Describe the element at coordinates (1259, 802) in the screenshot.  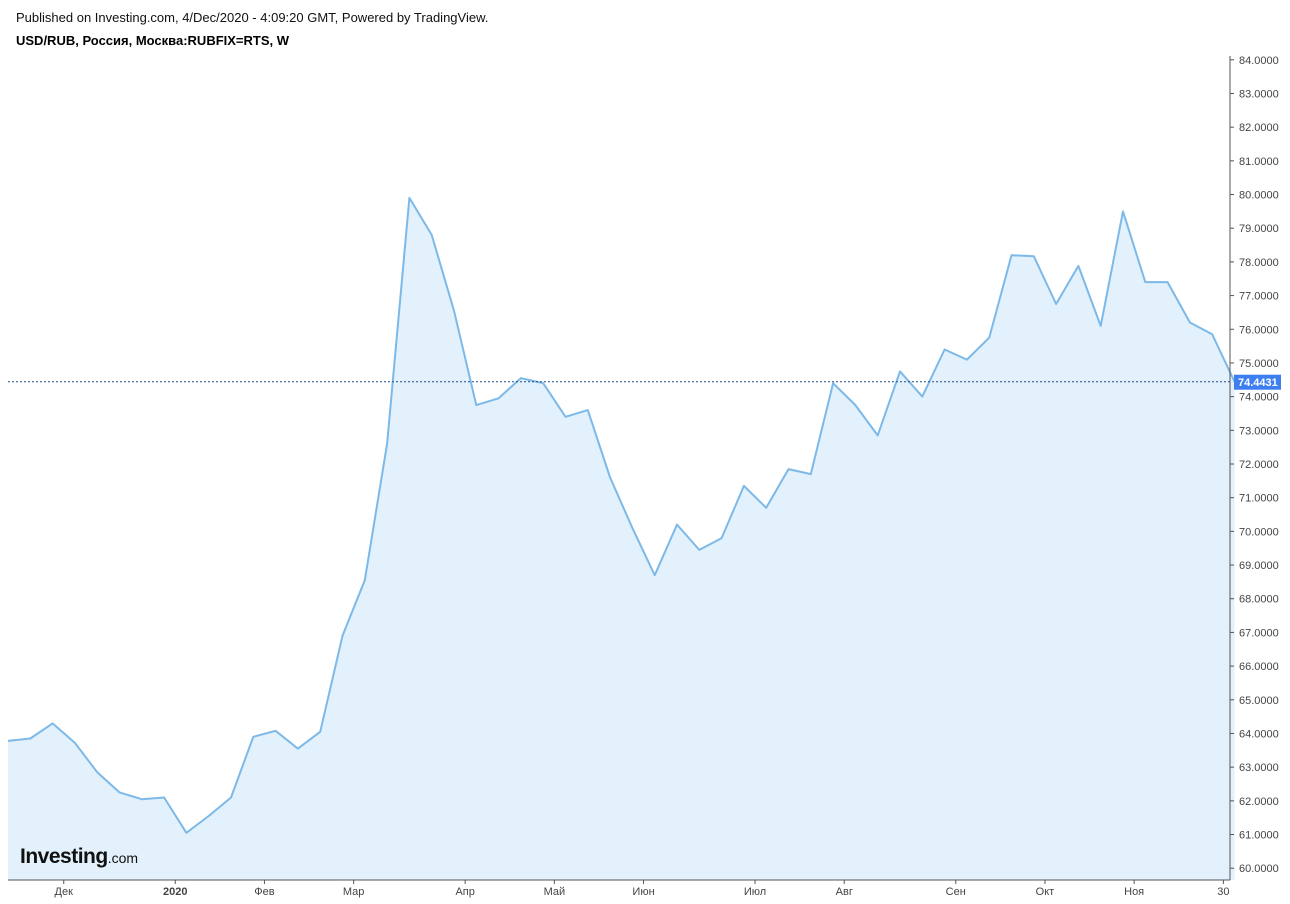
I see `y-tick-label: 62.0000` at that location.